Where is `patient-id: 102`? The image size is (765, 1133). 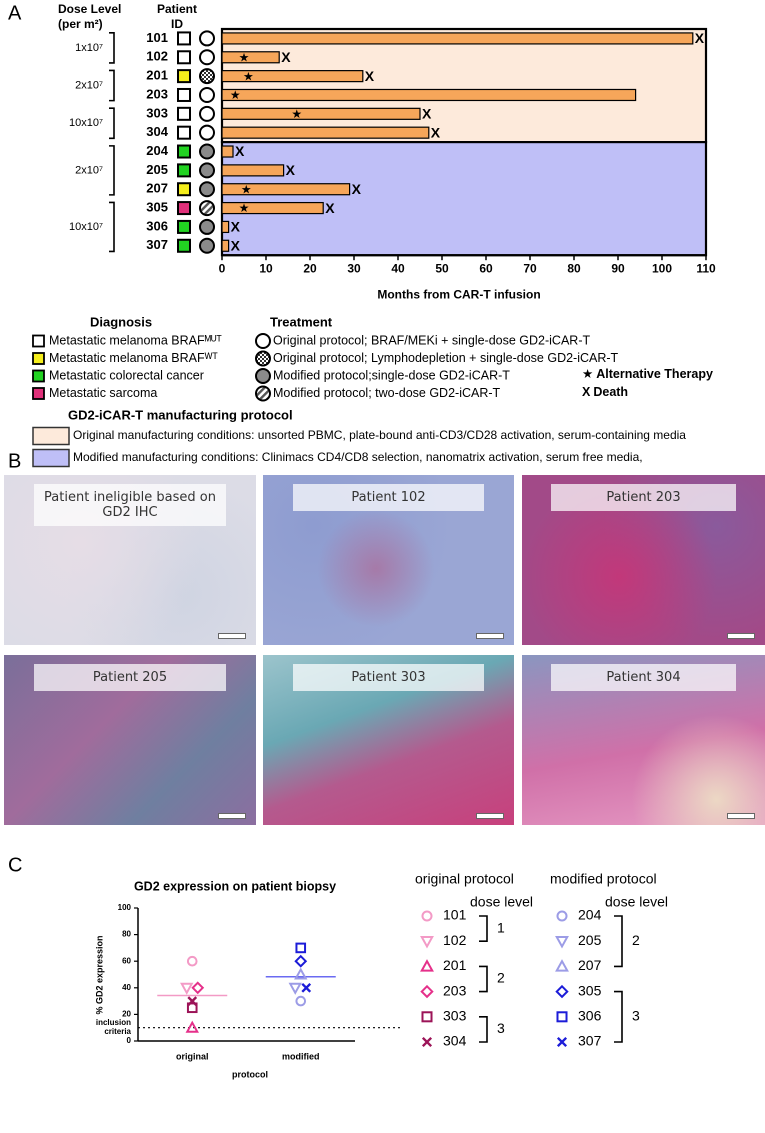
patient-id: 102 is located at coordinates (157, 56).